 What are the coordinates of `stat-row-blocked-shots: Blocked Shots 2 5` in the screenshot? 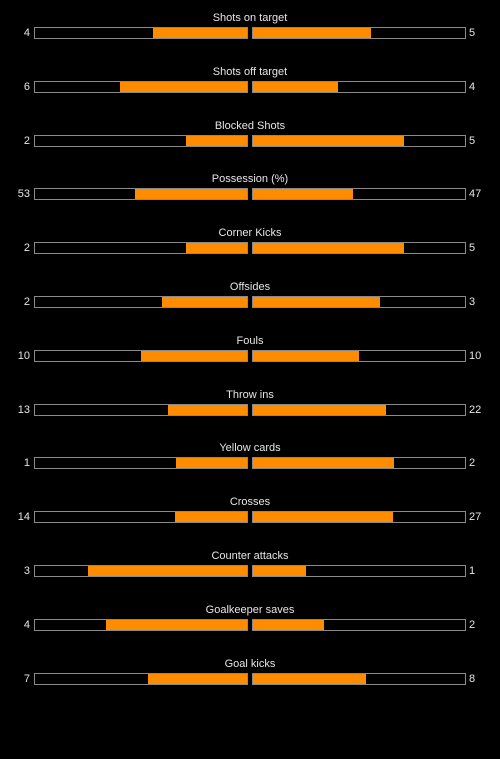 It's located at (250, 135).